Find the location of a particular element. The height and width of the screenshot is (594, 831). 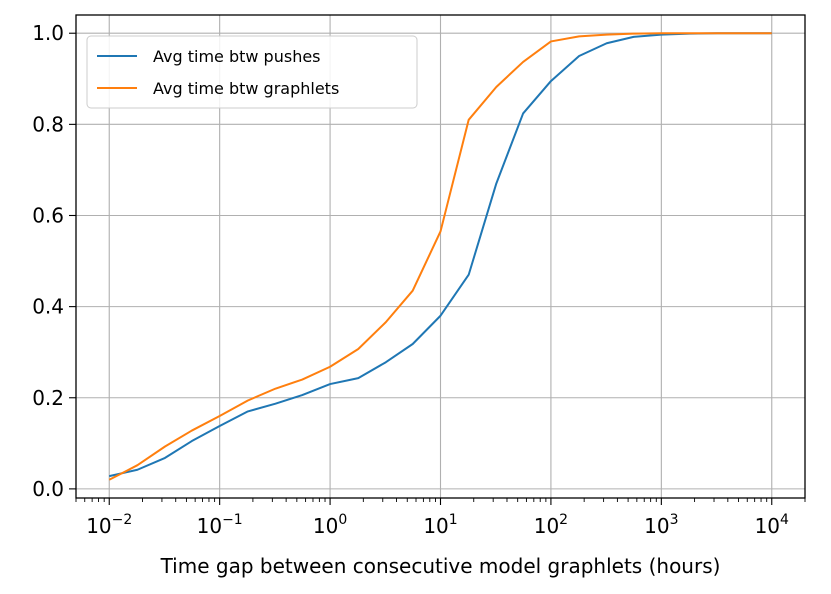

x-tick-label: 10⁴ is located at coordinates (772, 525).